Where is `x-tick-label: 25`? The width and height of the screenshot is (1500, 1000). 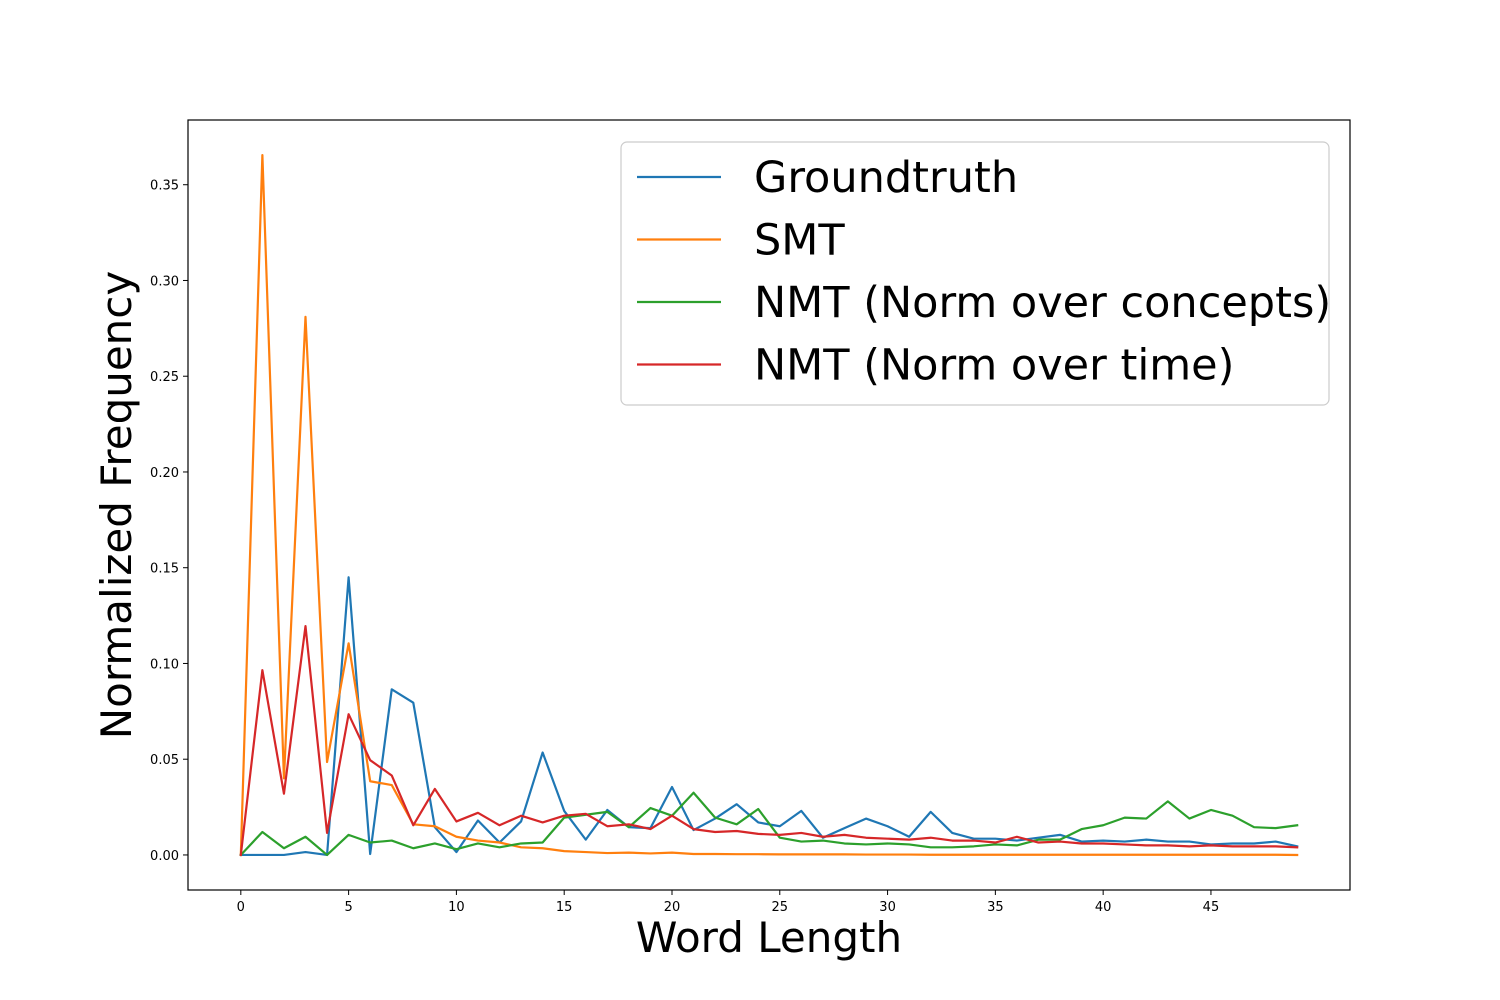 x-tick-label: 25 is located at coordinates (780, 907).